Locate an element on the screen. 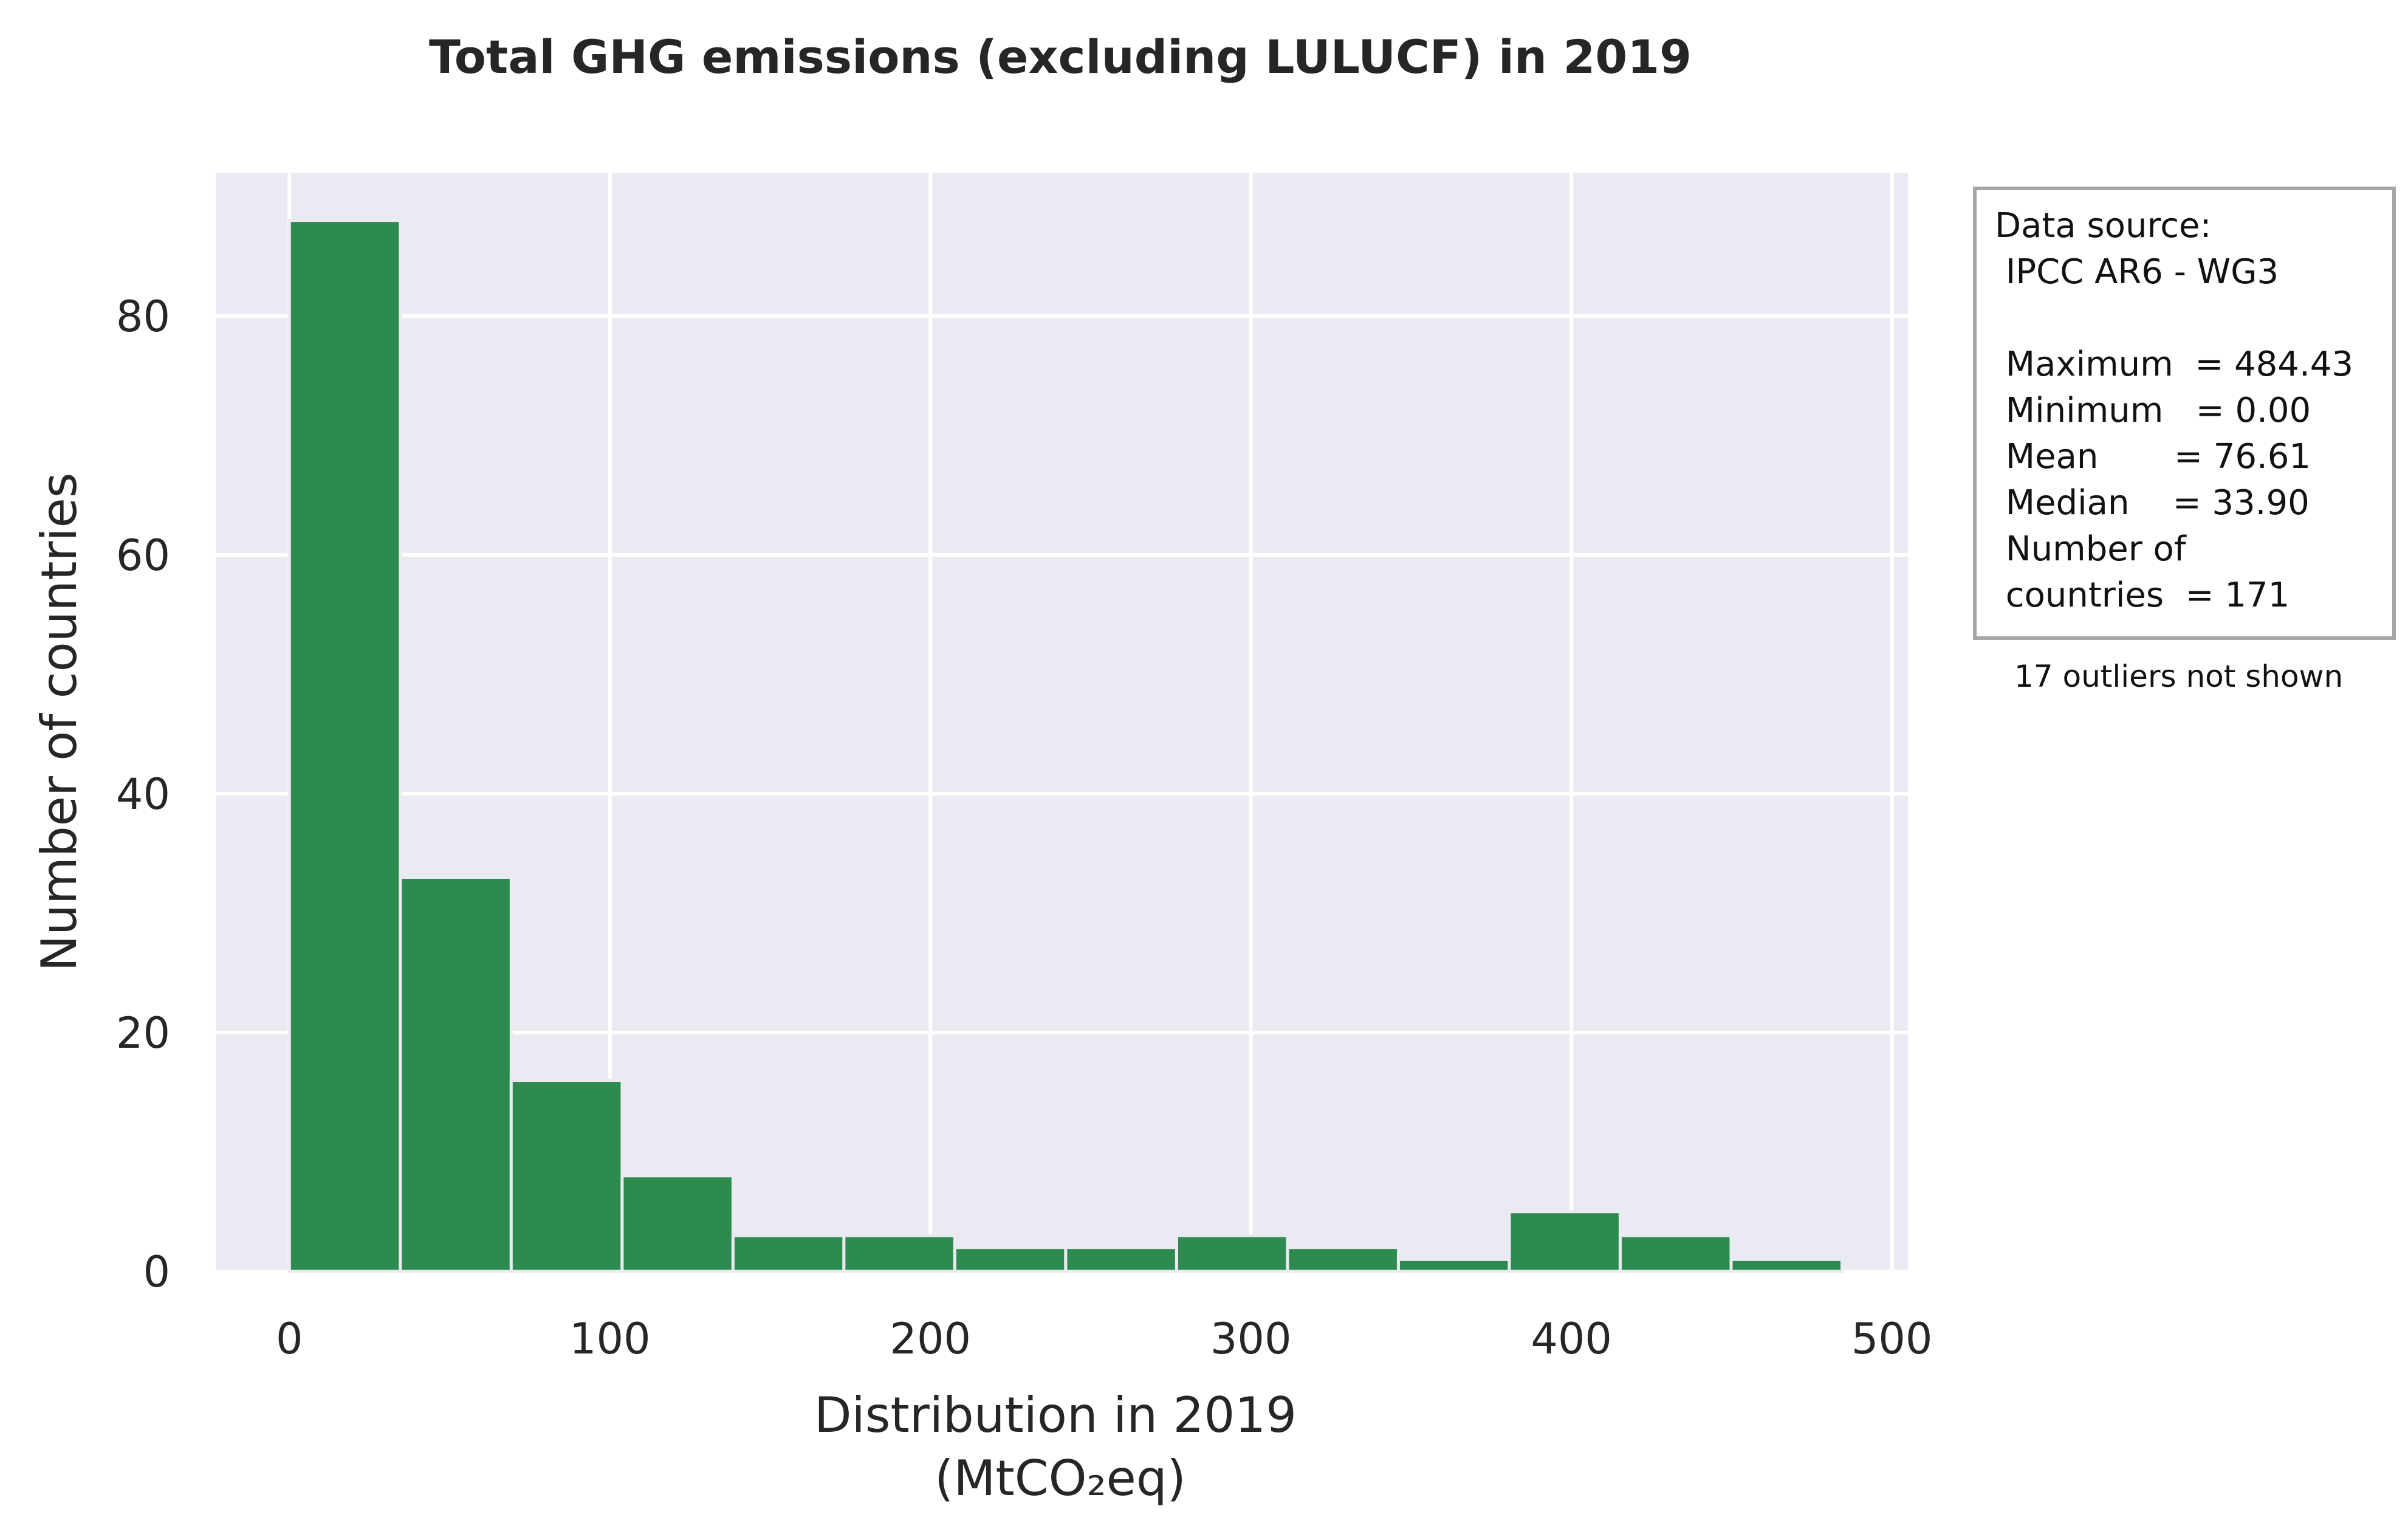 The height and width of the screenshot is (1537, 2408). y-axis-label: Number of countries is located at coordinates (59, 721).